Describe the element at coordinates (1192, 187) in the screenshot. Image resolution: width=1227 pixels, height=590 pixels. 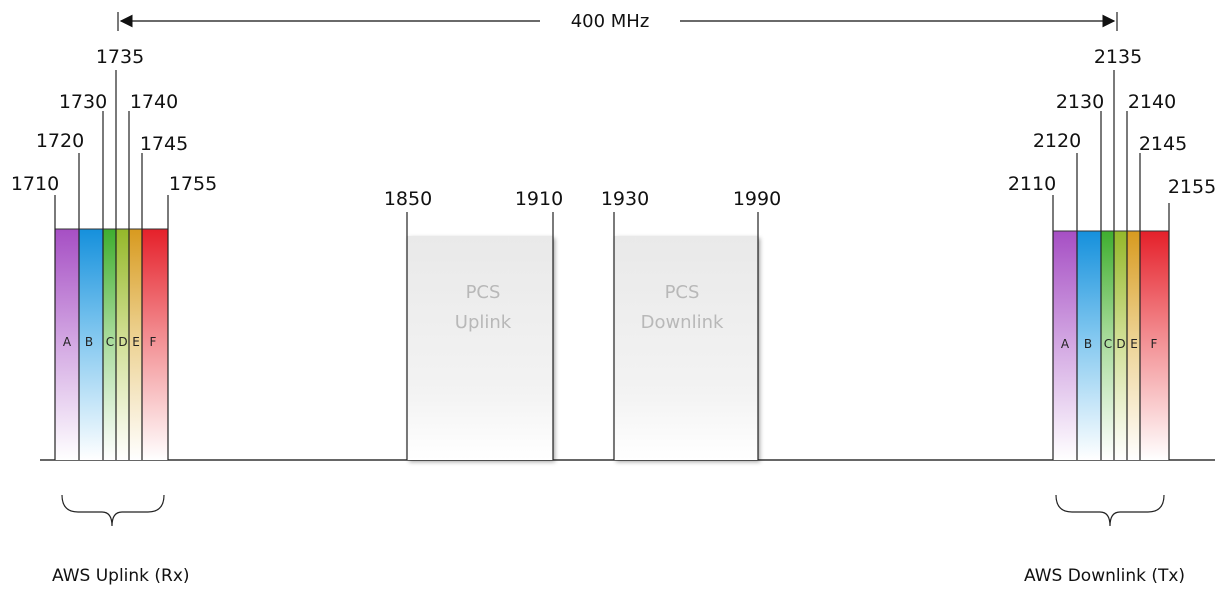
I see `edge-label: 2155` at that location.